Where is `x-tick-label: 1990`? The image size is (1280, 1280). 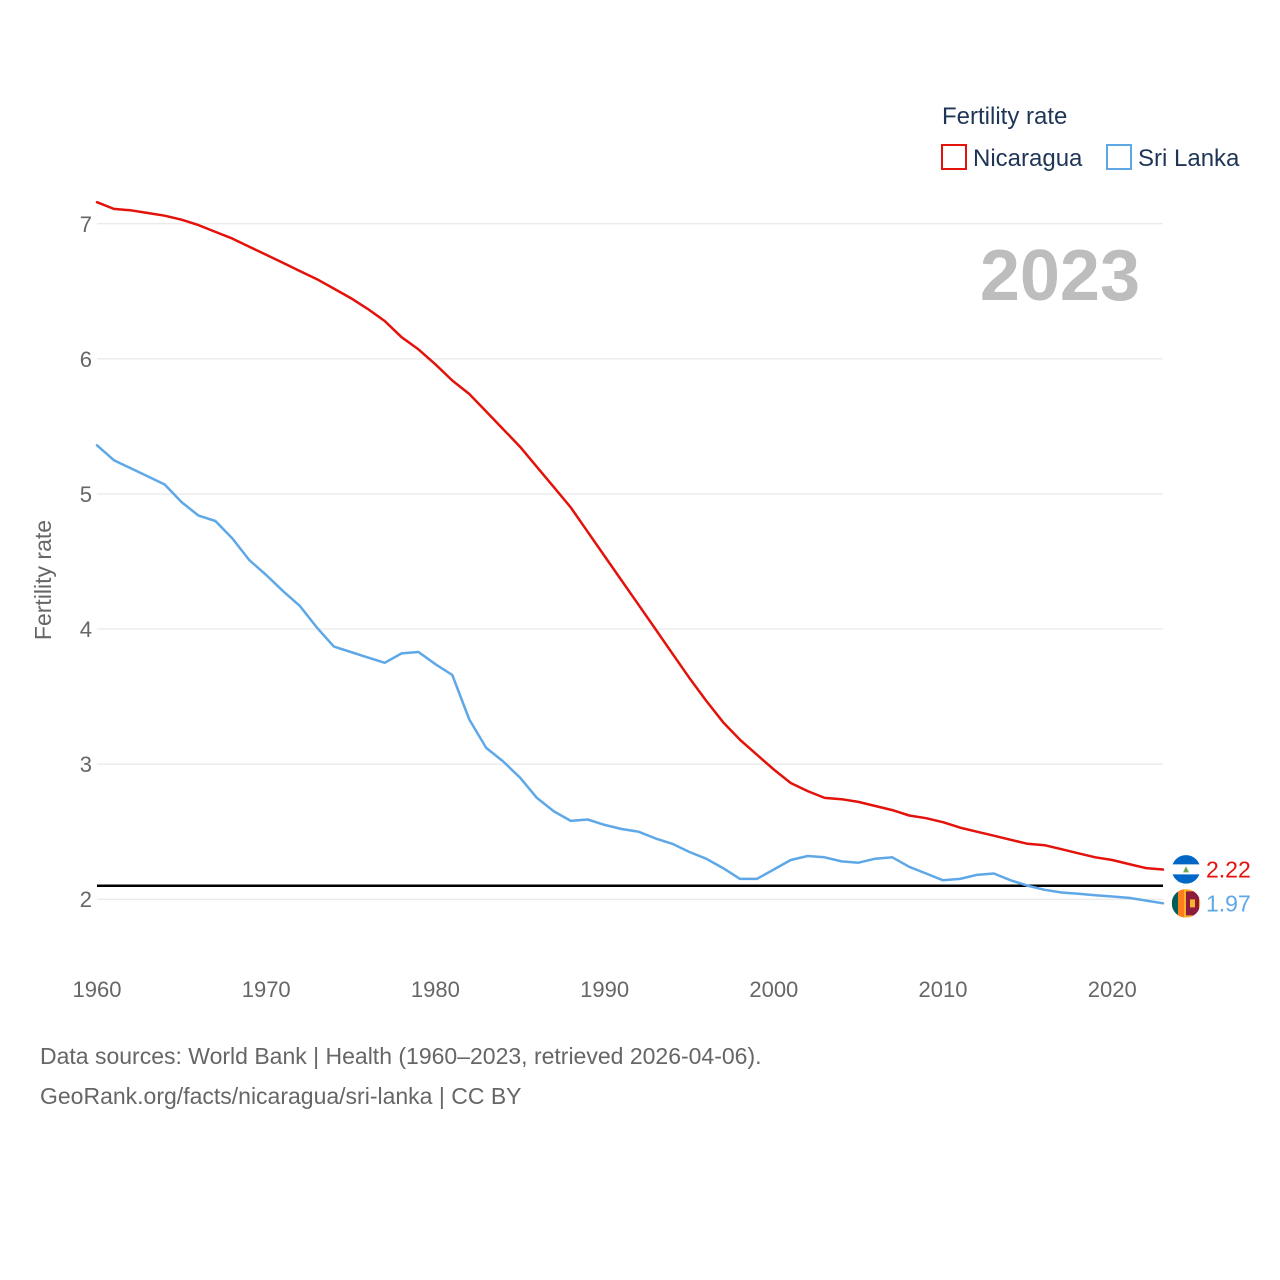
x-tick-label: 1990 is located at coordinates (604, 989).